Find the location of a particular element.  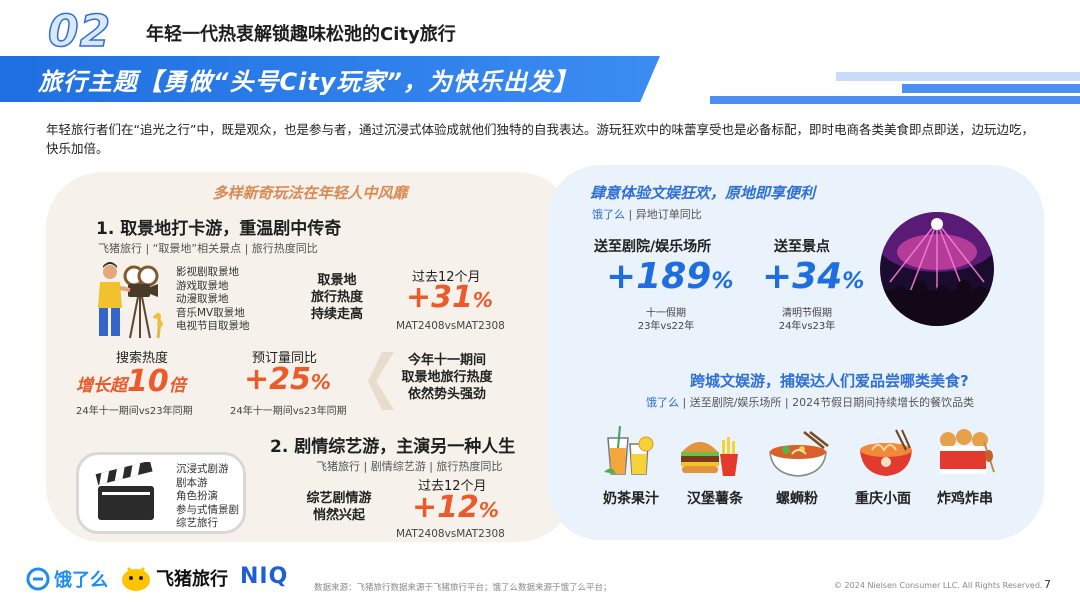

fried-chicken-icon is located at coordinates (967, 451).